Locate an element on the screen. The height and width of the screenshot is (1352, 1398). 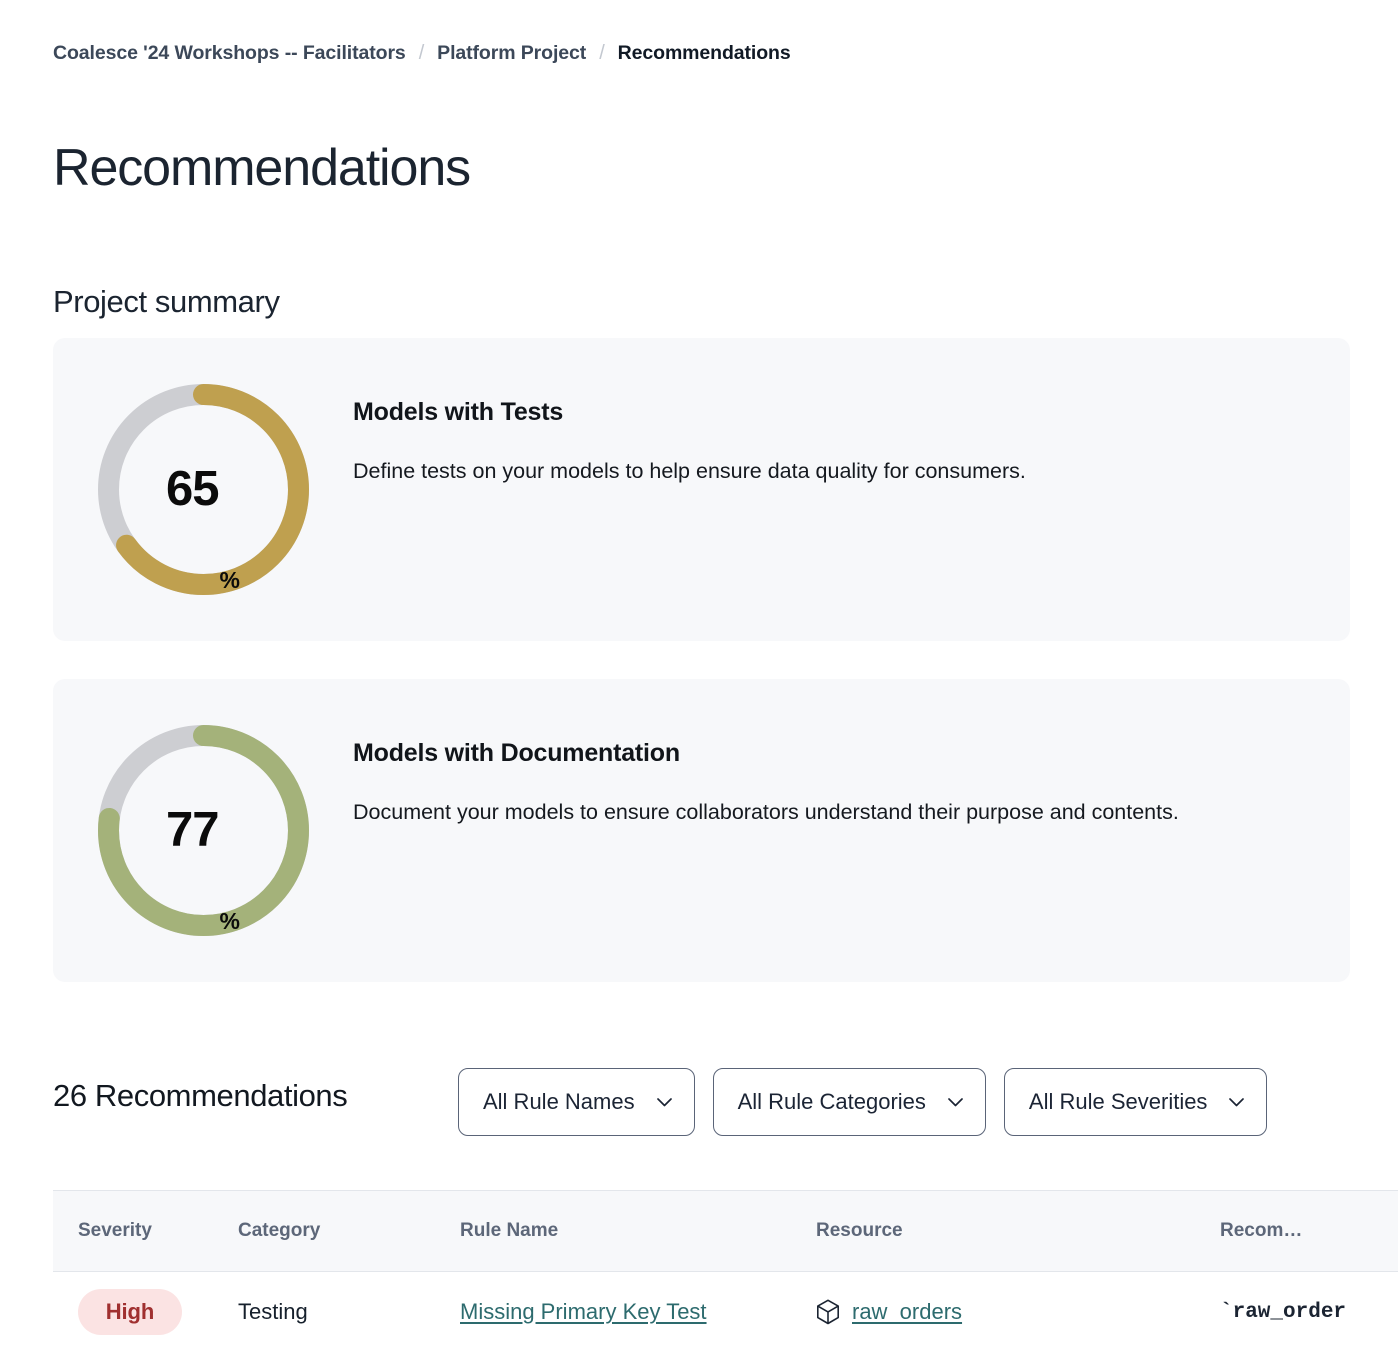
rule-name-link: Missing Primary Key Test is located at coordinates (583, 1311).